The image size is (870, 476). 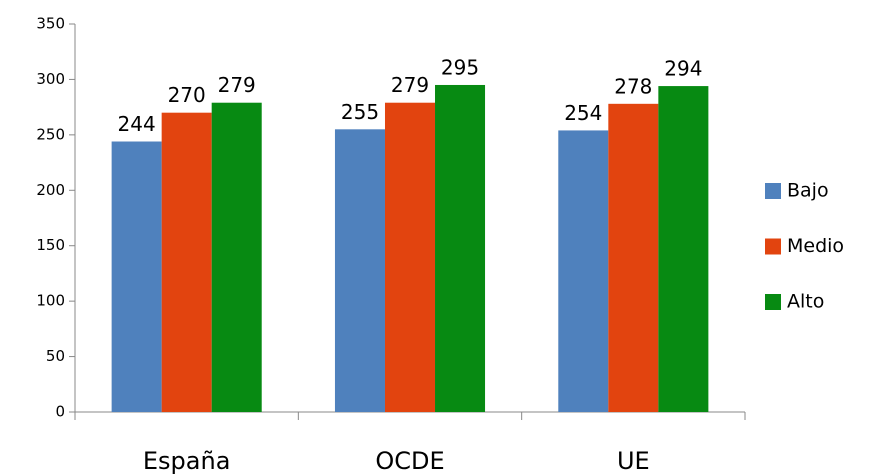 What do you see at coordinates (60, 412) in the screenshot?
I see `y-tick-label: 0` at bounding box center [60, 412].